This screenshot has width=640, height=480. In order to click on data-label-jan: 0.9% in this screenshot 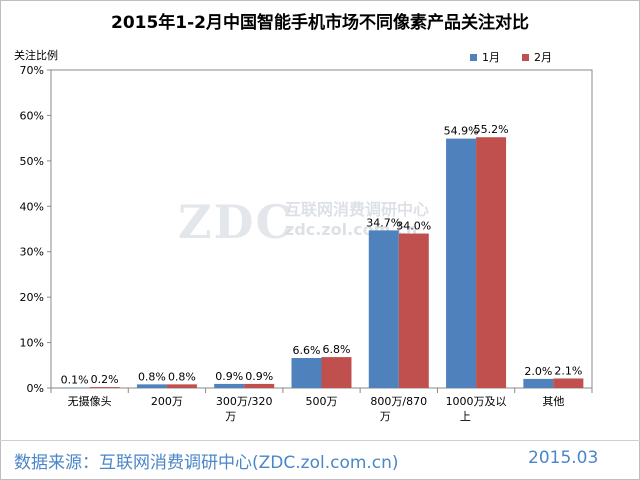, I will do `click(229, 376)`.